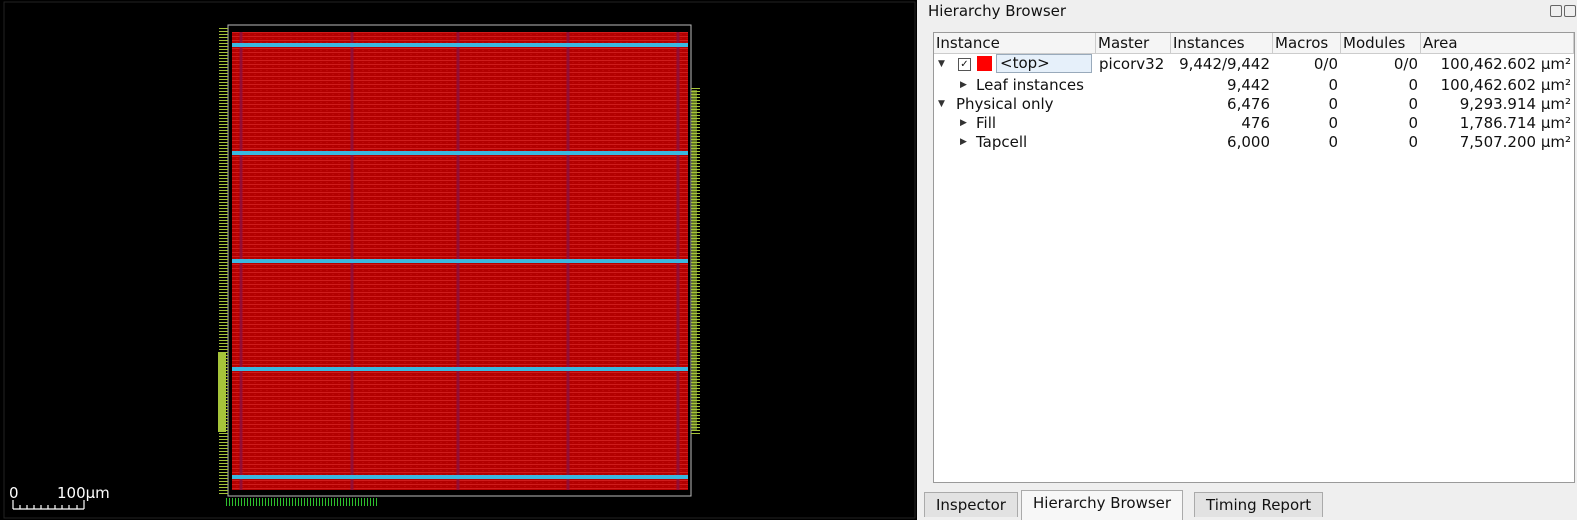  Describe the element at coordinates (694, 260) in the screenshot. I see `right-pin-block` at that location.